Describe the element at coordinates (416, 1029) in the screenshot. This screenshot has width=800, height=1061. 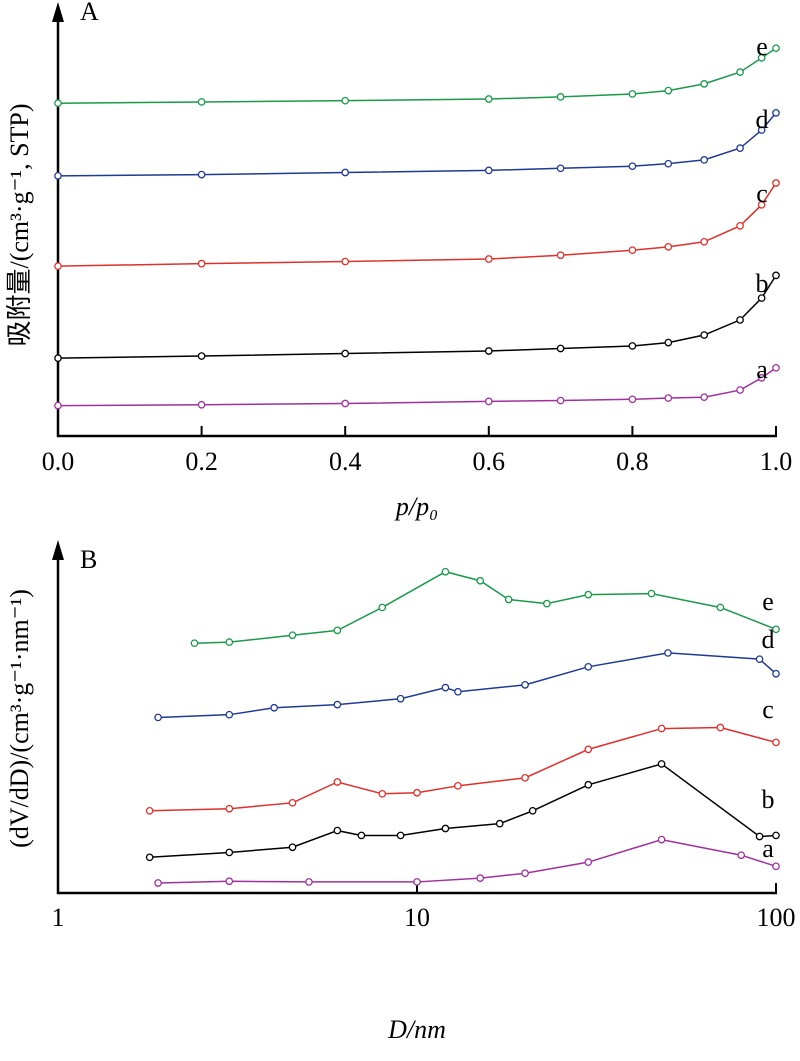
I see `x-axis-label: D/nm` at that location.